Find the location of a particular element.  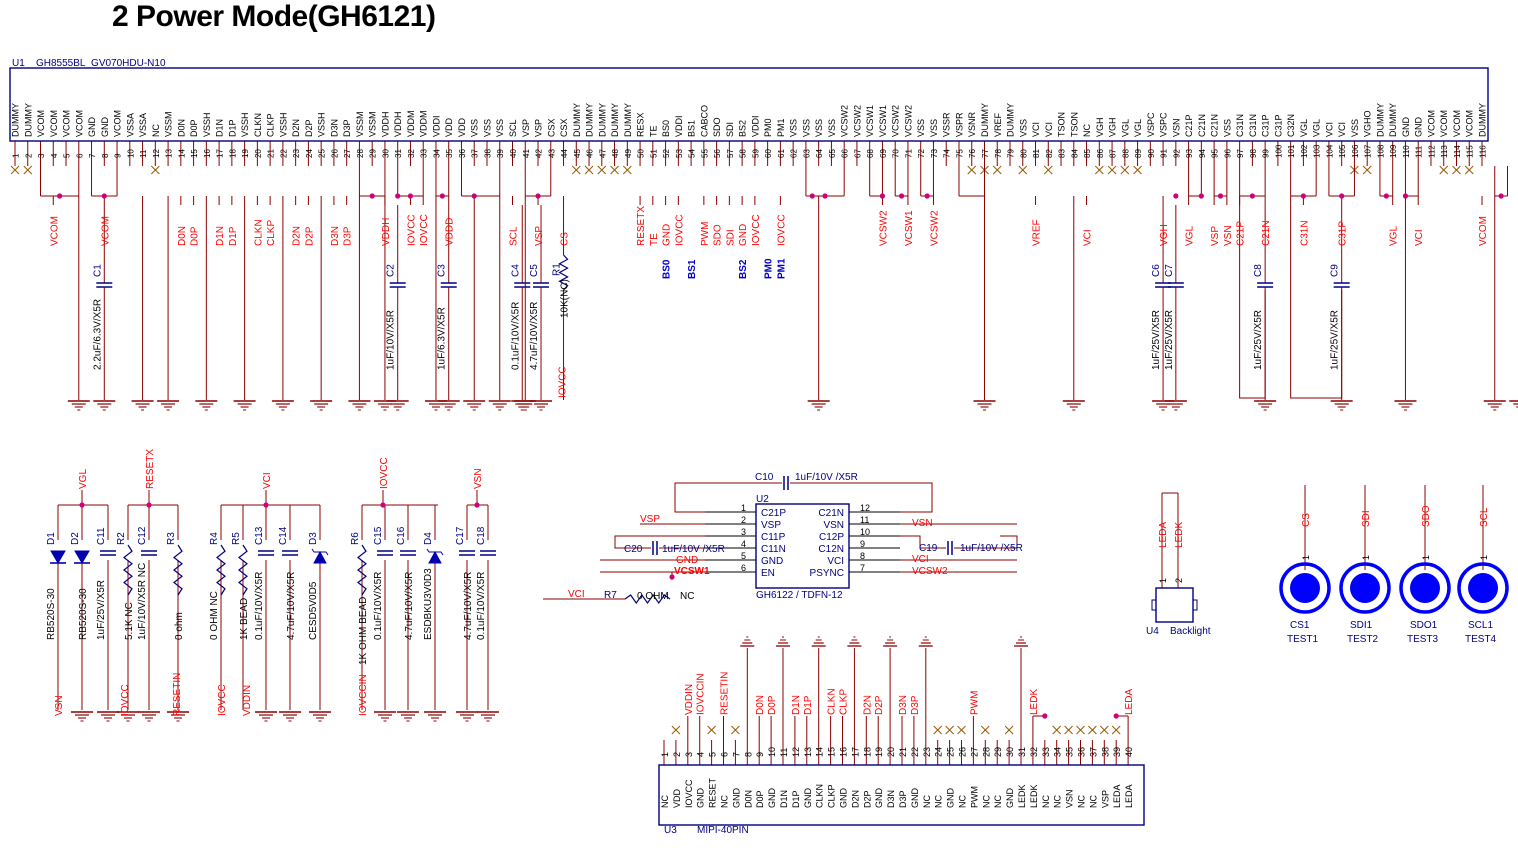

part-value: 1uF/25V/X5R is located at coordinates (1258, 340).